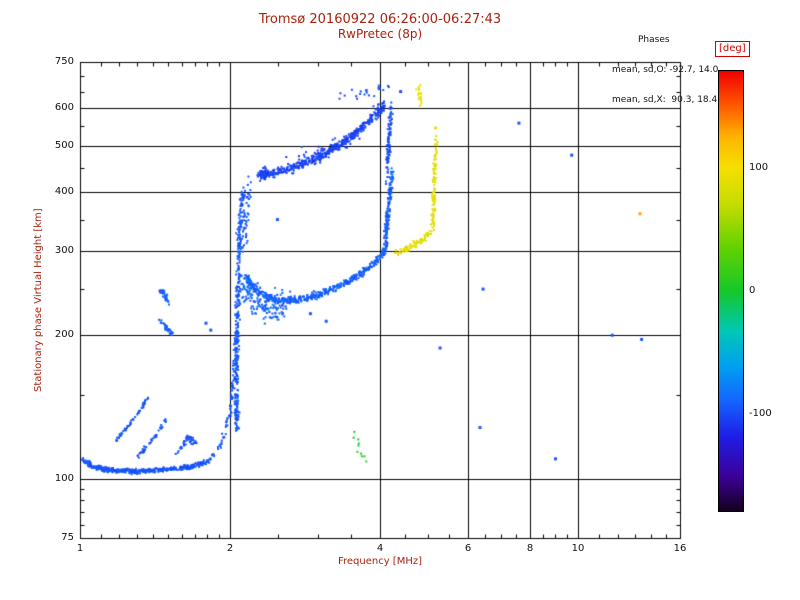 The height and width of the screenshot is (600, 800). What do you see at coordinates (64, 478) in the screenshot?
I see `y-tick-label: 100` at bounding box center [64, 478].